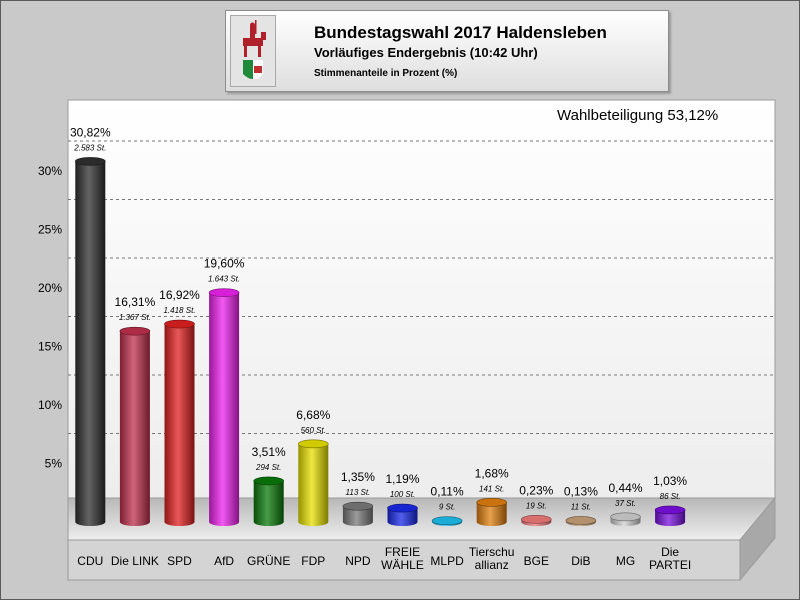 The image size is (800, 600). Describe the element at coordinates (269, 452) in the screenshot. I see `bar-value-label: 3,51%` at that location.